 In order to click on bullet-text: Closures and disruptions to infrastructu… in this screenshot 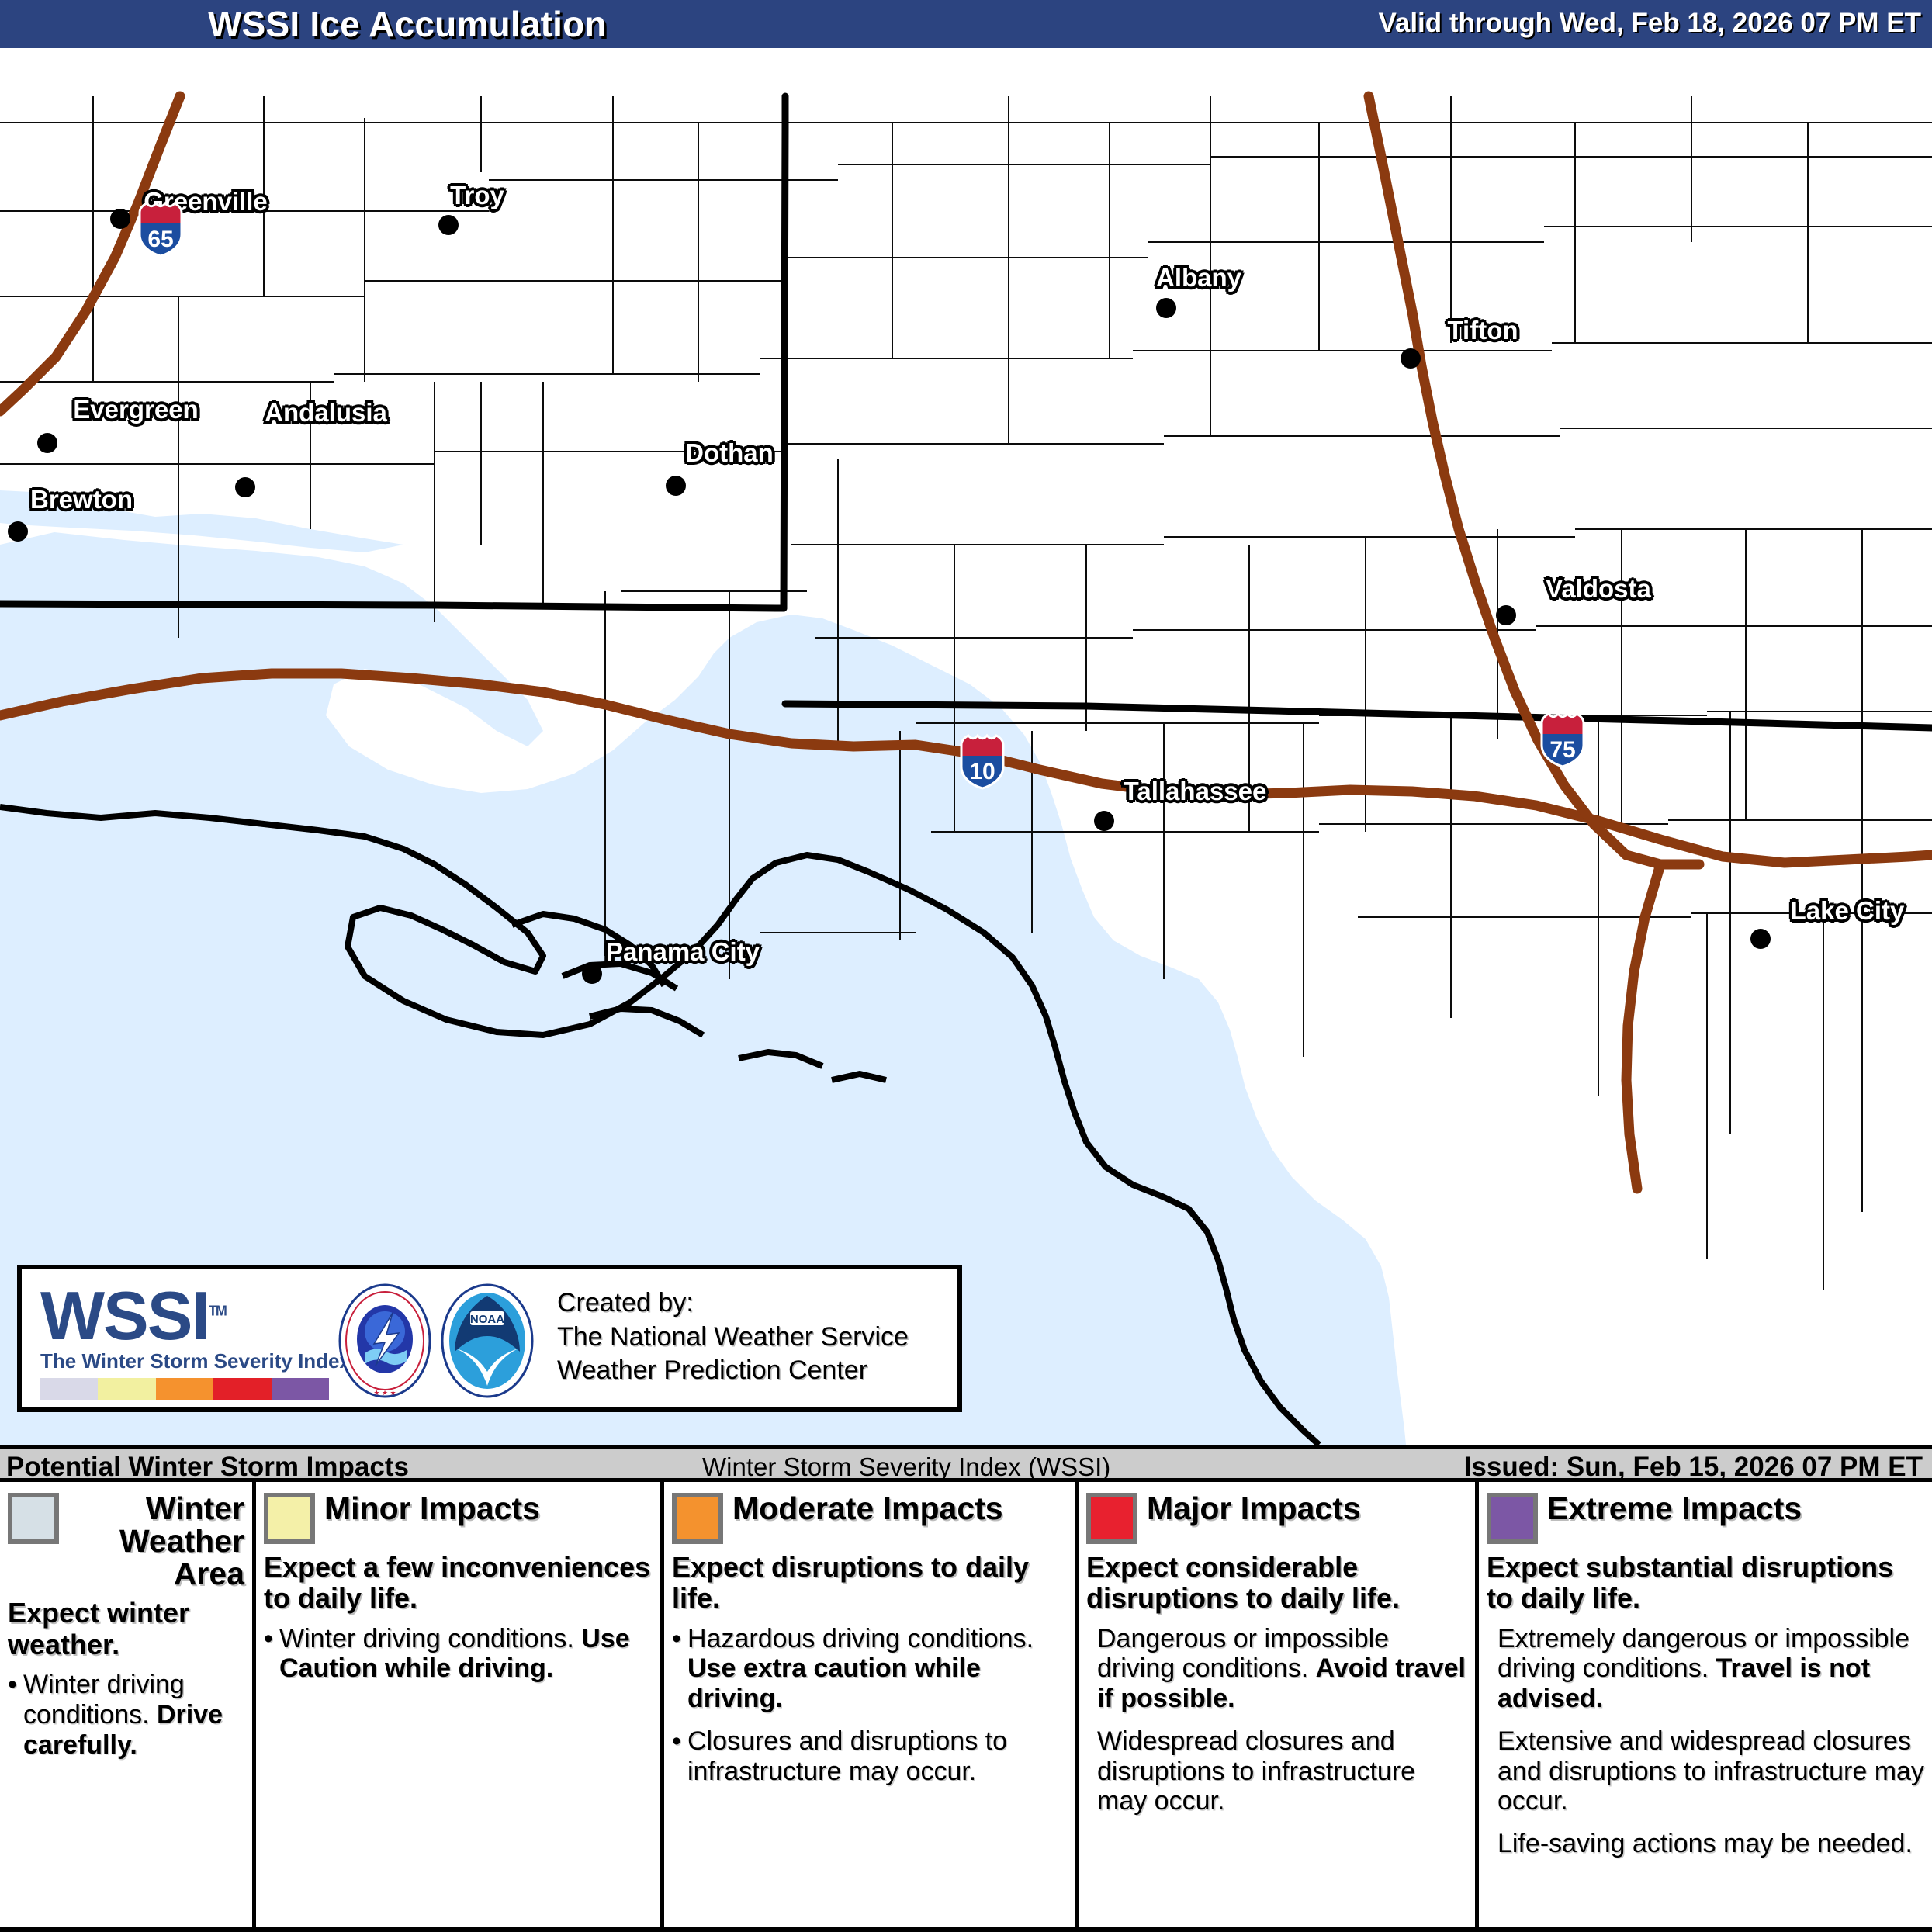, I will do `click(847, 1756)`.